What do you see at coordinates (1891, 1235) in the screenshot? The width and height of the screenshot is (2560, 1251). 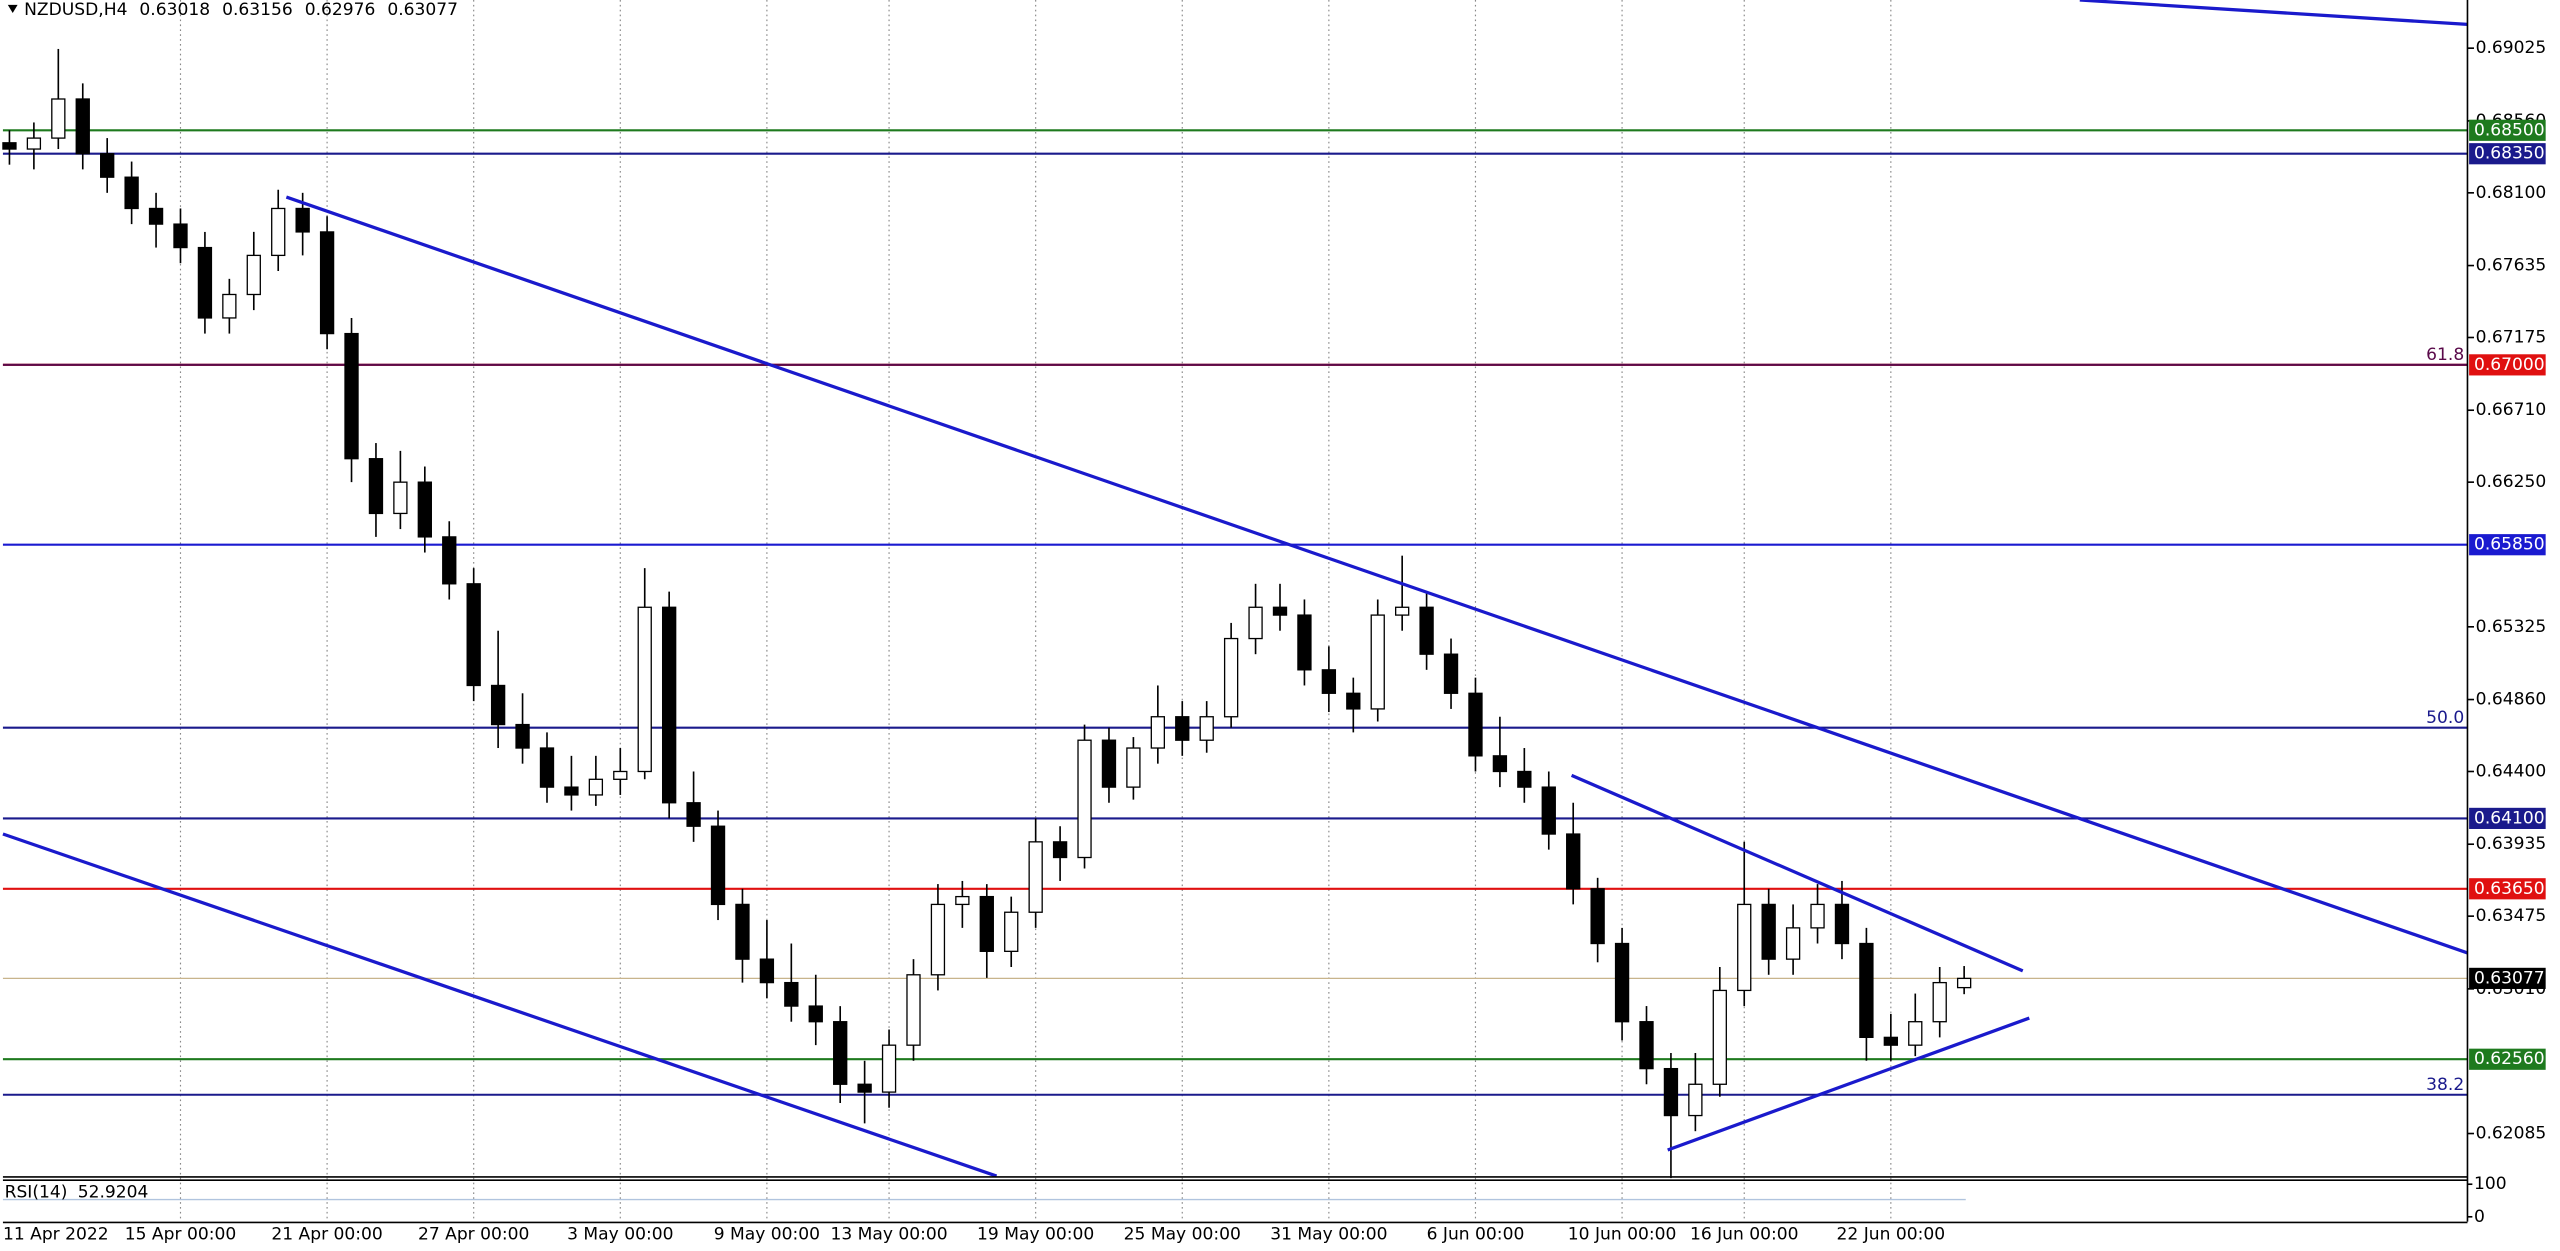 I see `x-tick-label: 22 Jun 00:00` at bounding box center [1891, 1235].